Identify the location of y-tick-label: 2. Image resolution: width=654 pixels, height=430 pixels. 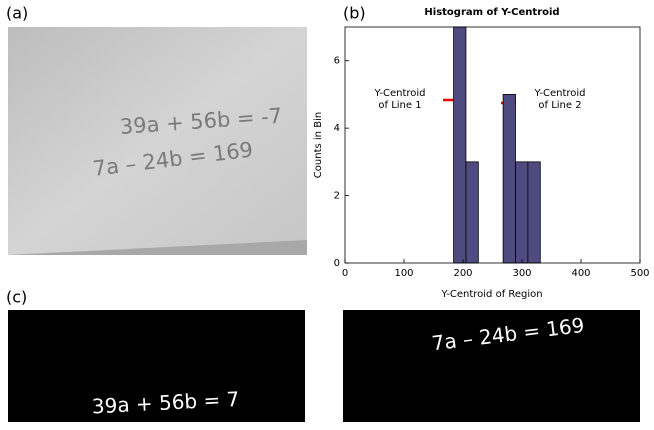
(337, 196).